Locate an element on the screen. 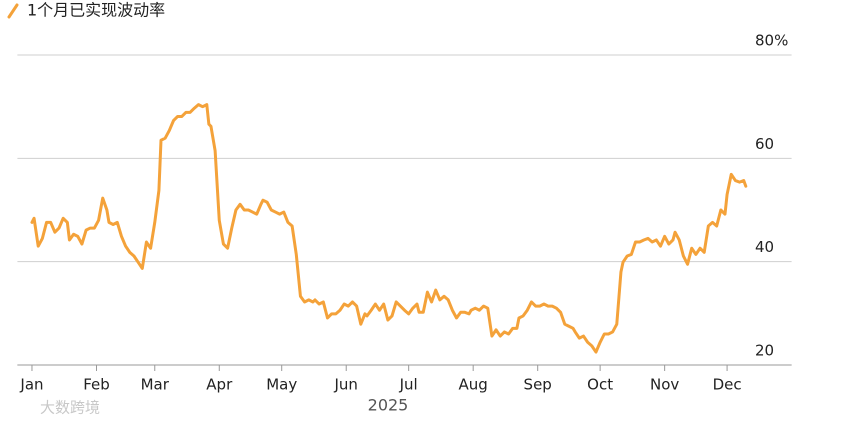 This screenshot has height=425, width=863. x-tick-label: Mar is located at coordinates (155, 385).